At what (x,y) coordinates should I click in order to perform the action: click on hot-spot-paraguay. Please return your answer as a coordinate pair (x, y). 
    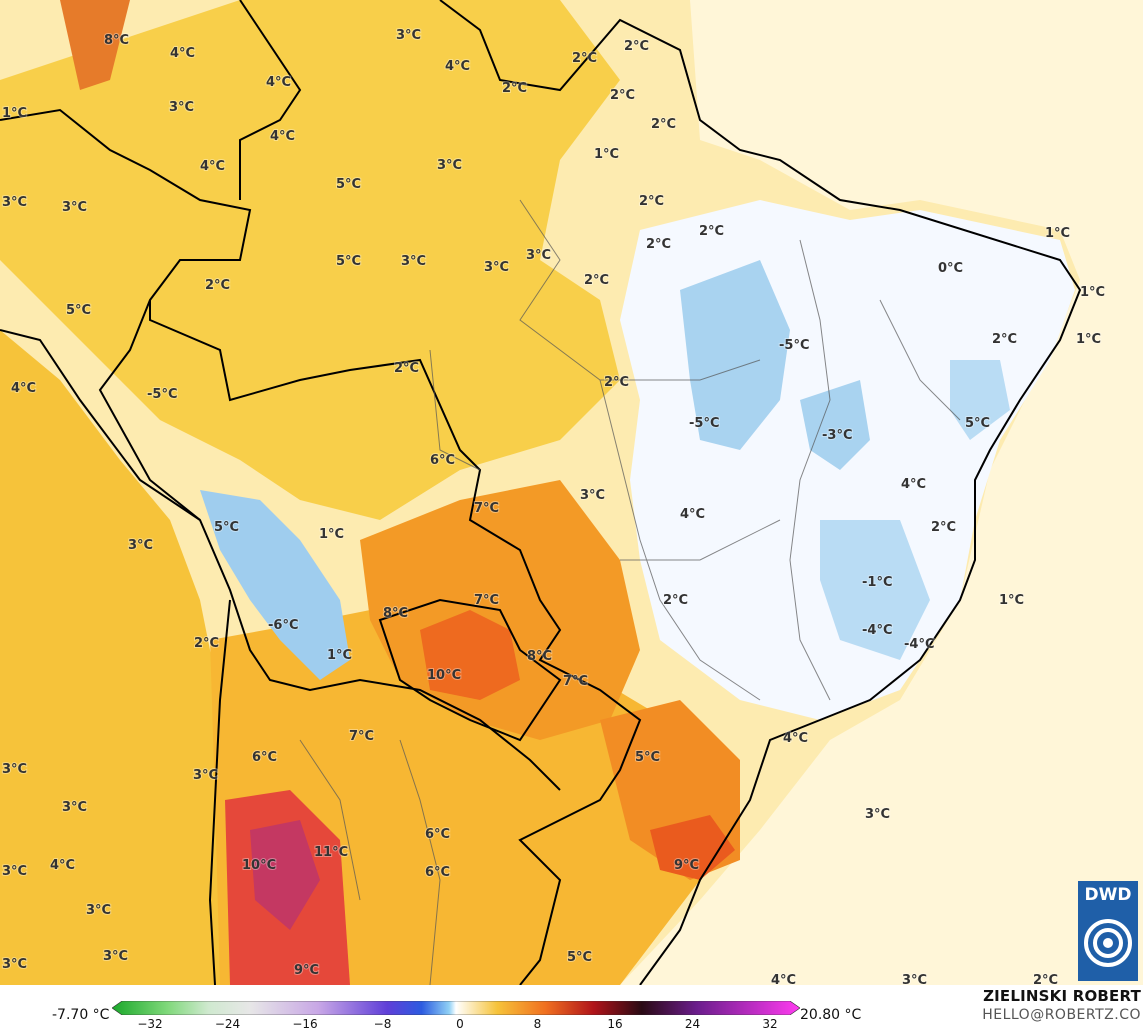
    Looking at the image, I should click on (470, 655).